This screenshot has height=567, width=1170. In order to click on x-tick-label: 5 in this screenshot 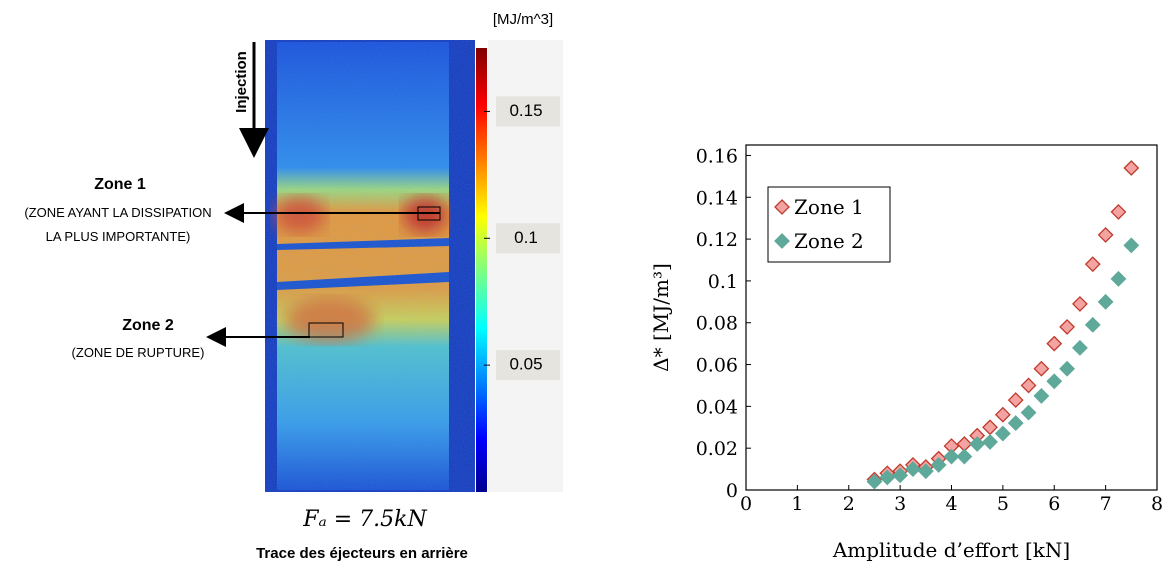, I will do `click(1003, 504)`.